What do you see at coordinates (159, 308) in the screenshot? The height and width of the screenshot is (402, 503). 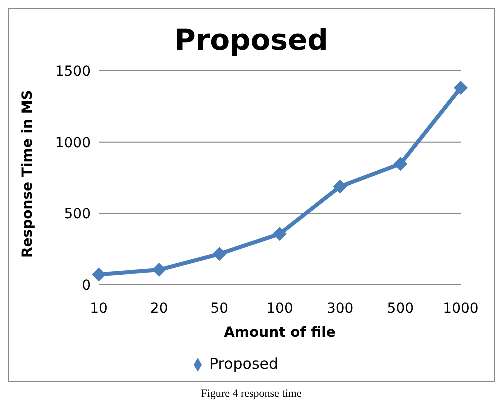 I see `x-tick-label: 20` at bounding box center [159, 308].